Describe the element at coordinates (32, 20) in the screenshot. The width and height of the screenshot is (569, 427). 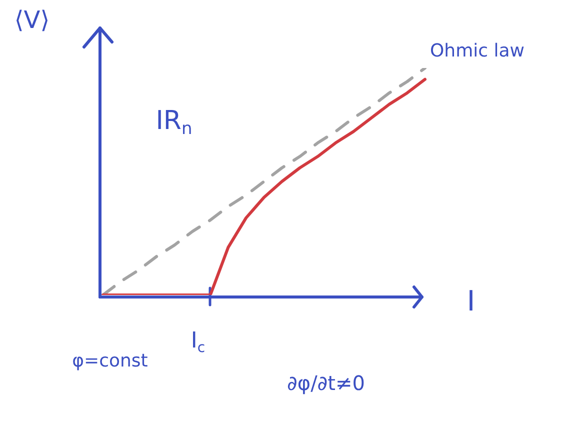
I see `y-axis-title: ⟨V⟩` at that location.